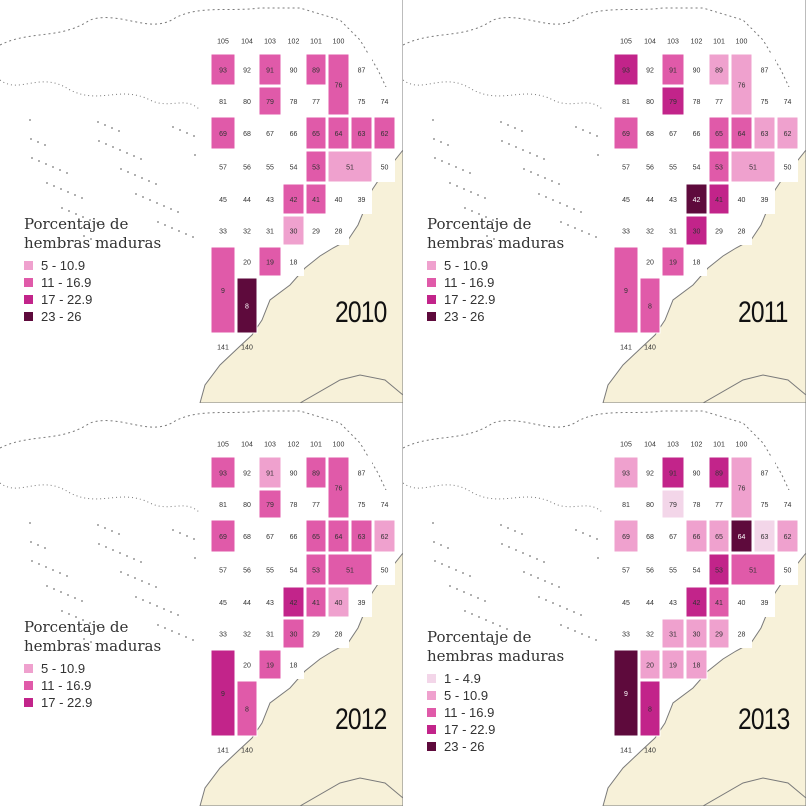 This screenshot has height=807, width=806. Describe the element at coordinates (788, 102) in the screenshot. I see `cell-label: 74` at that location.